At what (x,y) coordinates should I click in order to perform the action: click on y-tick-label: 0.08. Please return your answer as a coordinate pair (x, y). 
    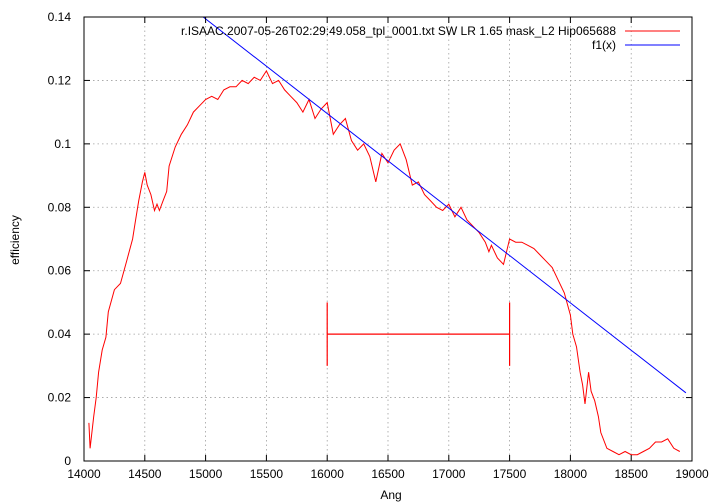
    Looking at the image, I should click on (60, 207).